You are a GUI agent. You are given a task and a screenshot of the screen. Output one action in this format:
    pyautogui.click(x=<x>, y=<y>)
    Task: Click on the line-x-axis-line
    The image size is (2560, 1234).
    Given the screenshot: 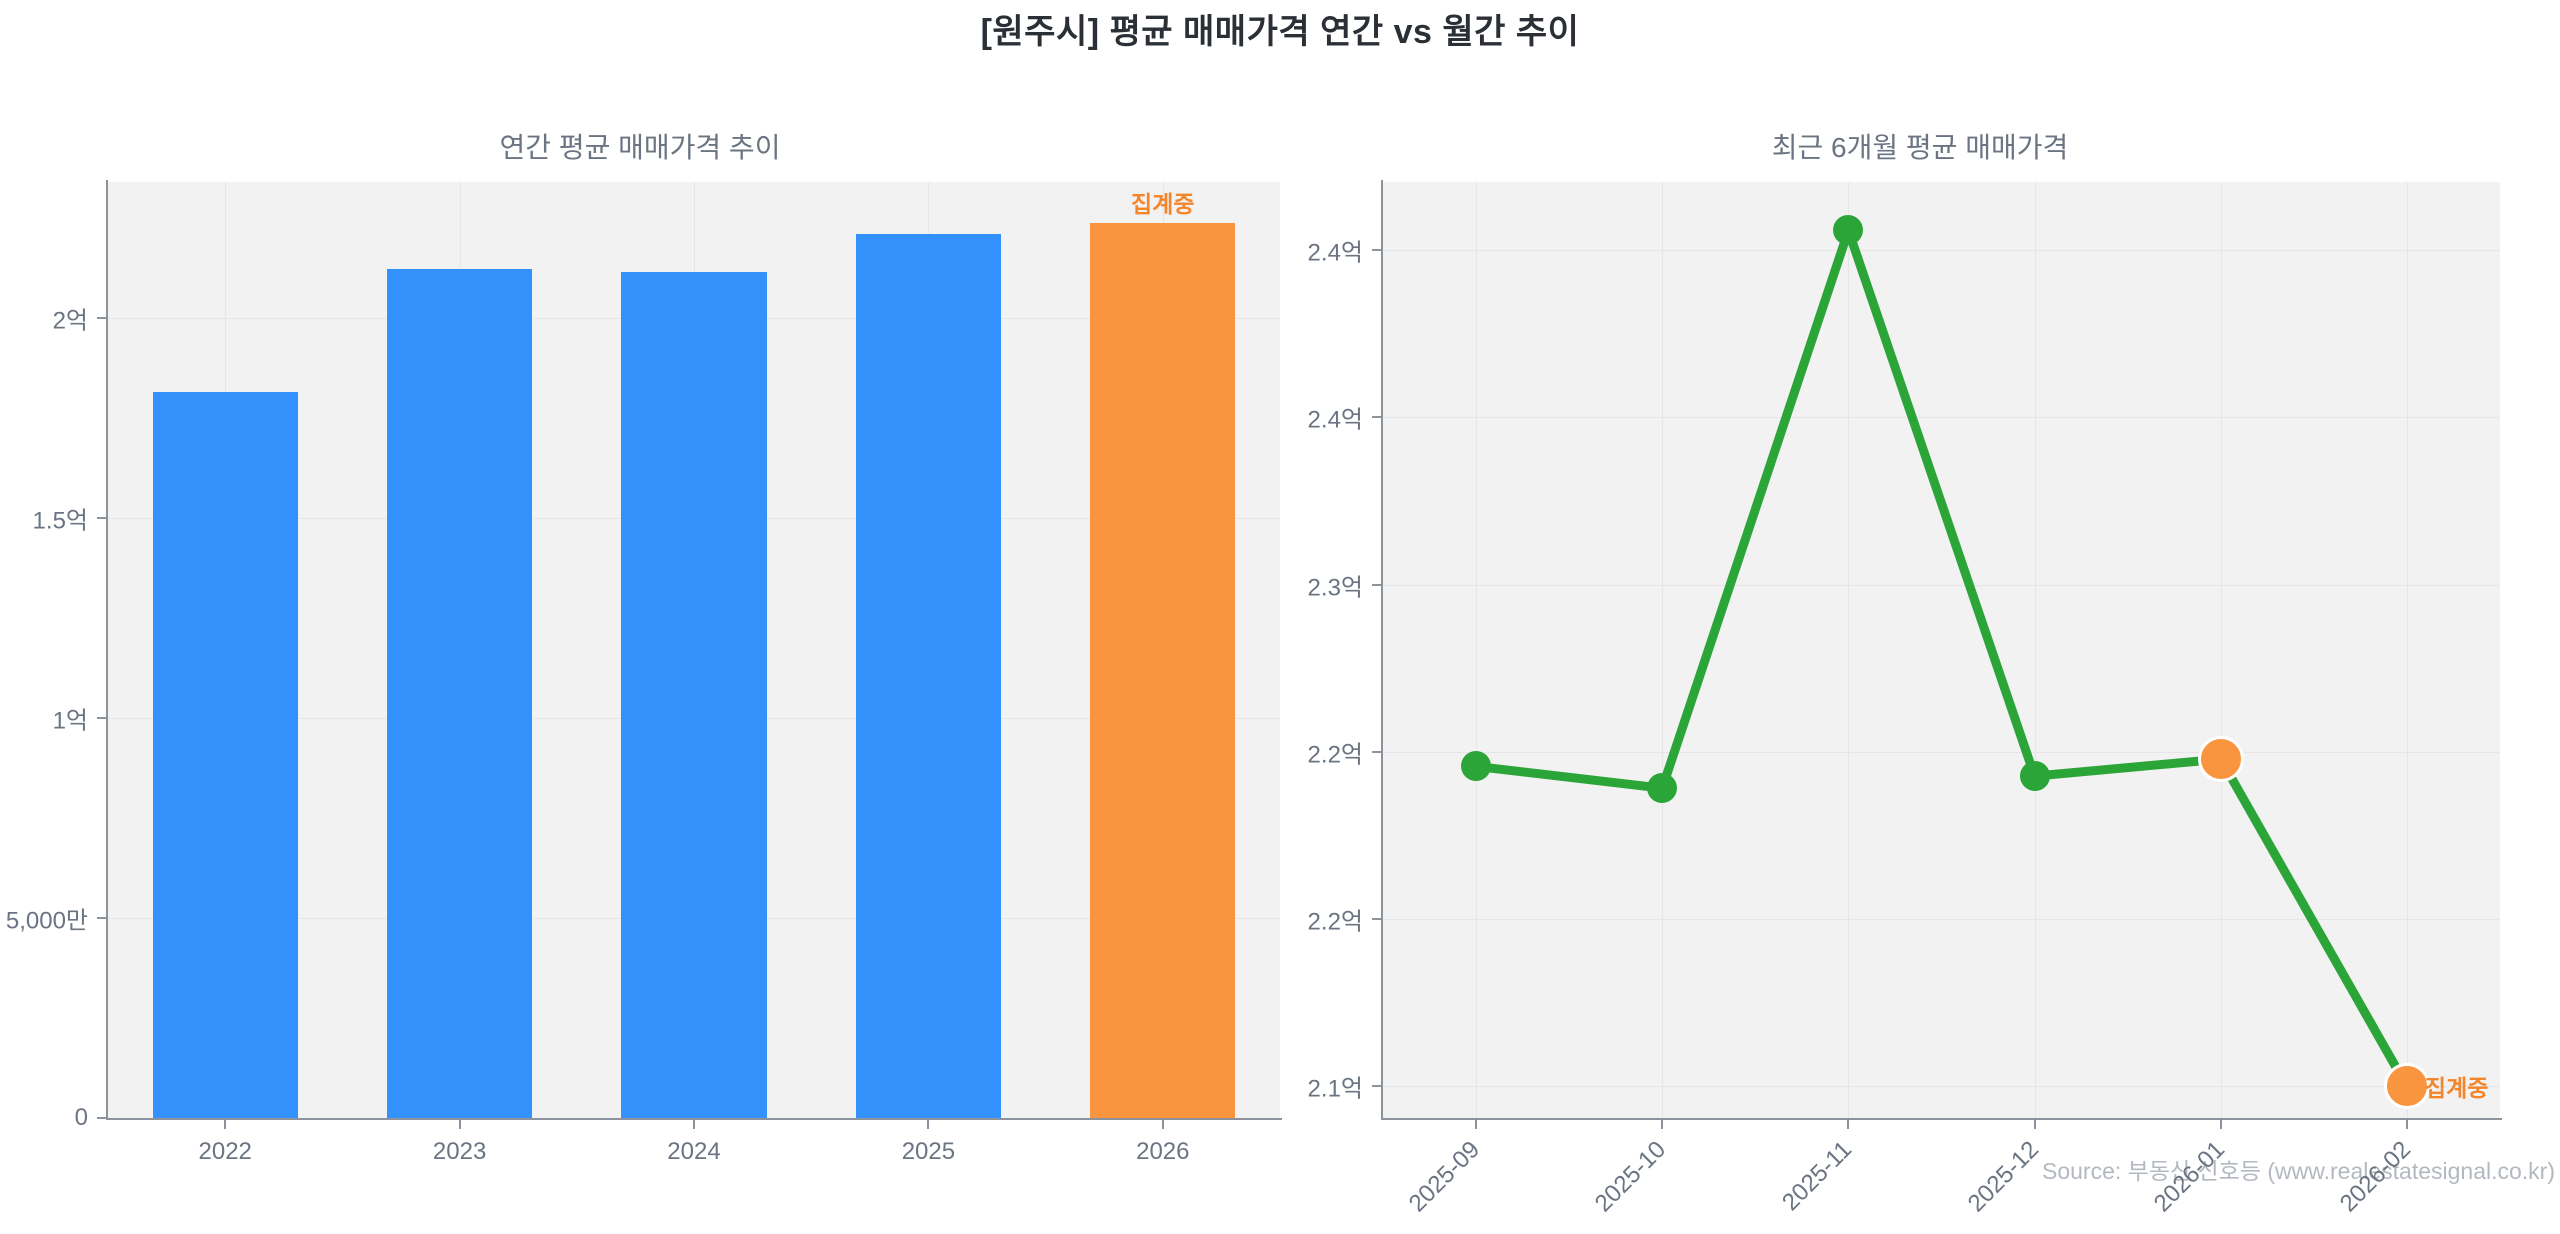 What is the action you would take?
    pyautogui.click(x=1941, y=1119)
    